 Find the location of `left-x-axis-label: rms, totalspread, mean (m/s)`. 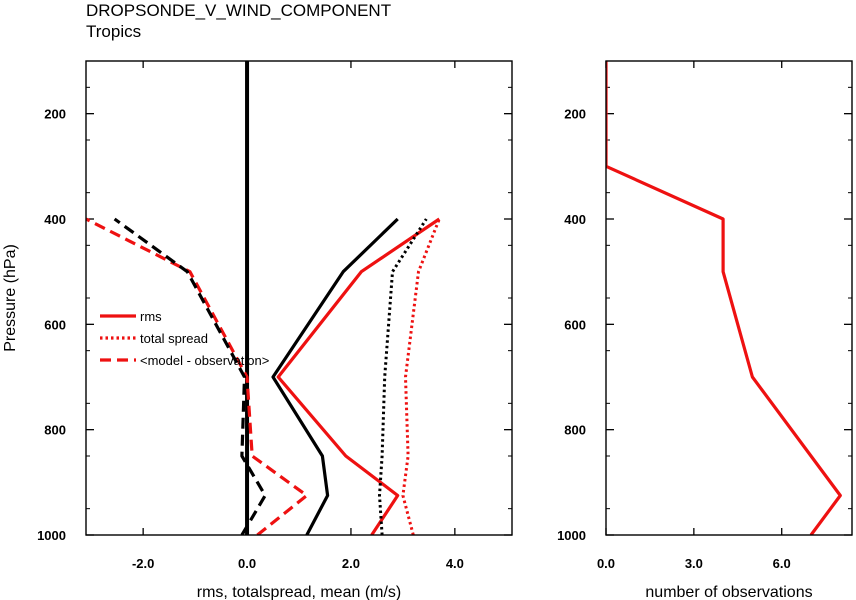

left-x-axis-label: rms, totalspread, mean (m/s) is located at coordinates (299, 592).